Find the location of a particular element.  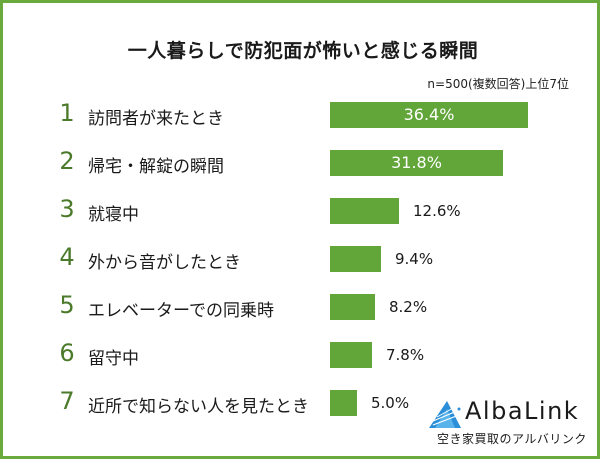

bar: 36.4% is located at coordinates (429, 115).